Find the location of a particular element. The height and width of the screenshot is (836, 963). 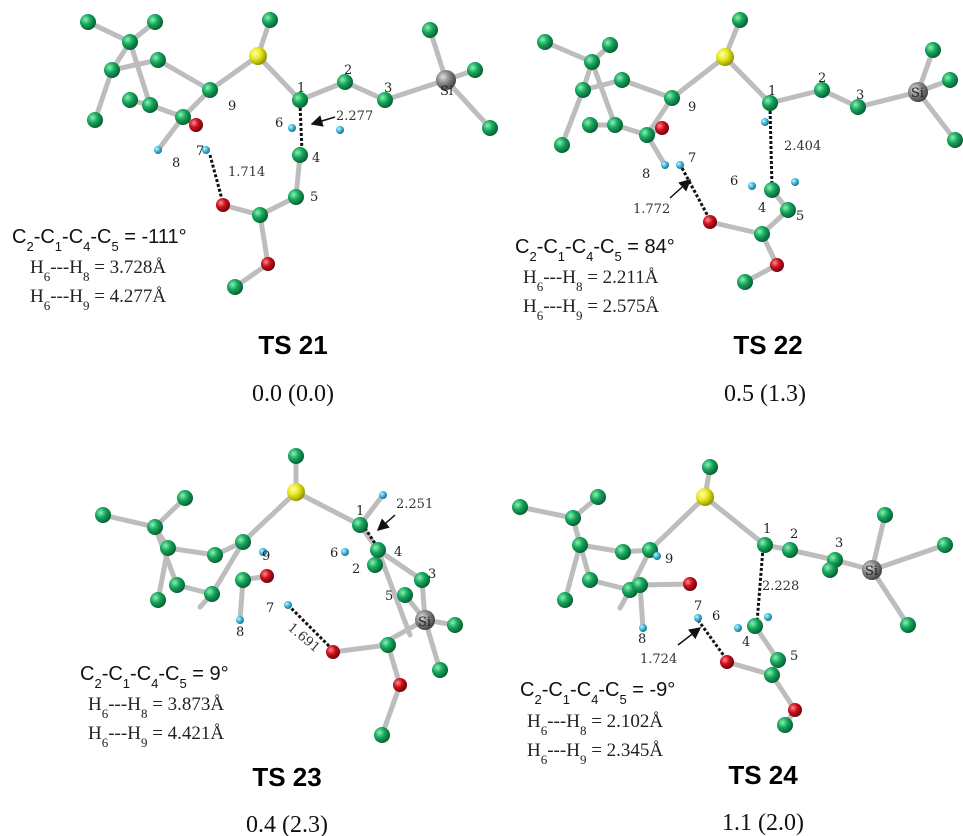

atoms is located at coordinates (289, 153).